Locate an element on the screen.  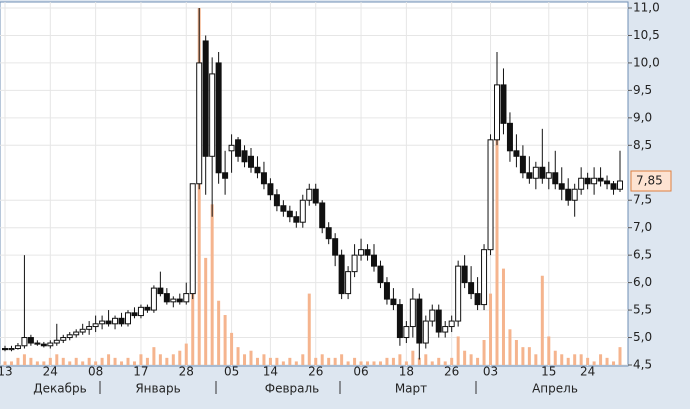
x-tick-label: 28 is located at coordinates (186, 372).